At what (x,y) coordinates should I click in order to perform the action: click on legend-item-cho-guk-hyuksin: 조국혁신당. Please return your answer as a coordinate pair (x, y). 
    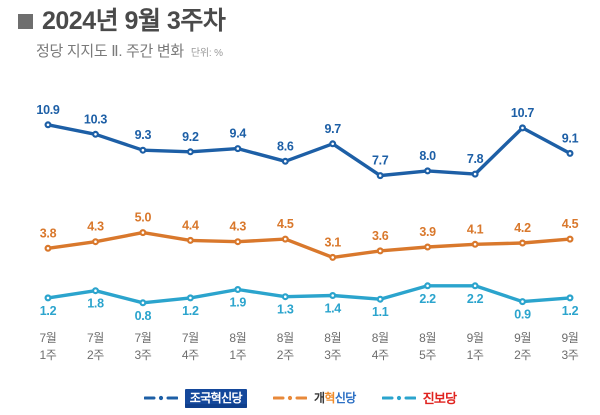
    Looking at the image, I should click on (195, 398).